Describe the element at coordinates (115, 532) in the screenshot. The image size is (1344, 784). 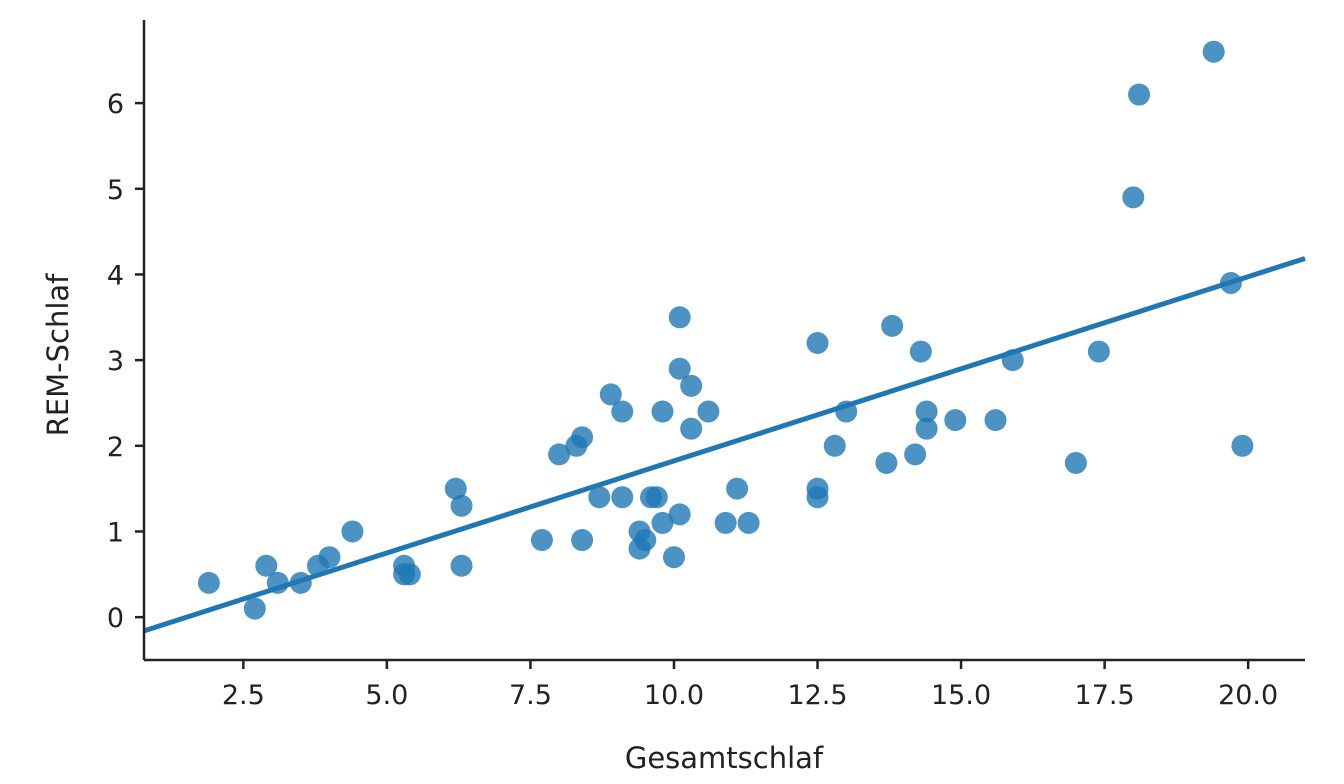
I see `y-tick-label: 1` at that location.